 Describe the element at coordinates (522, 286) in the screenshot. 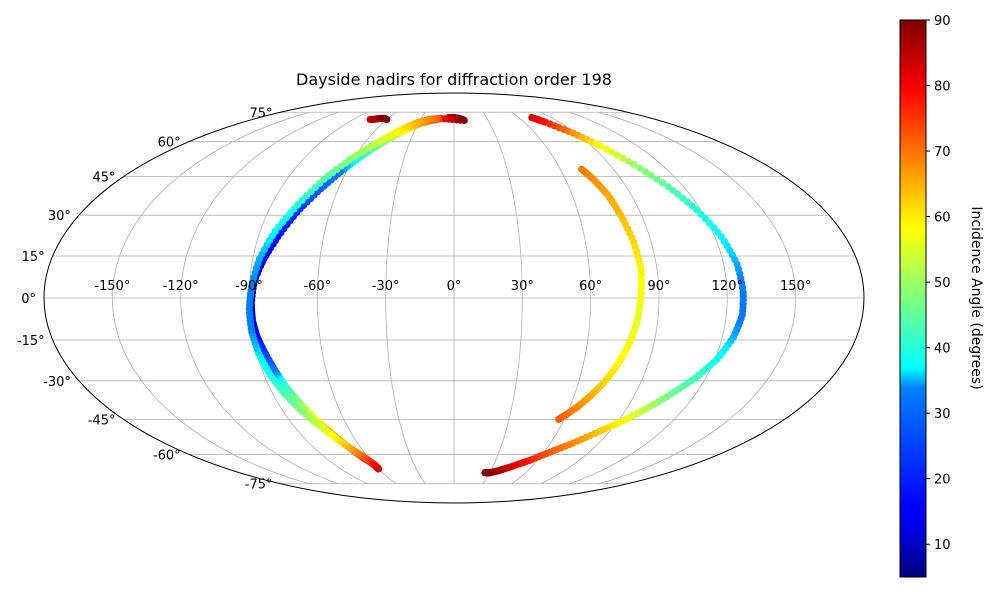

I see `lon-tick-label: 30°` at that location.